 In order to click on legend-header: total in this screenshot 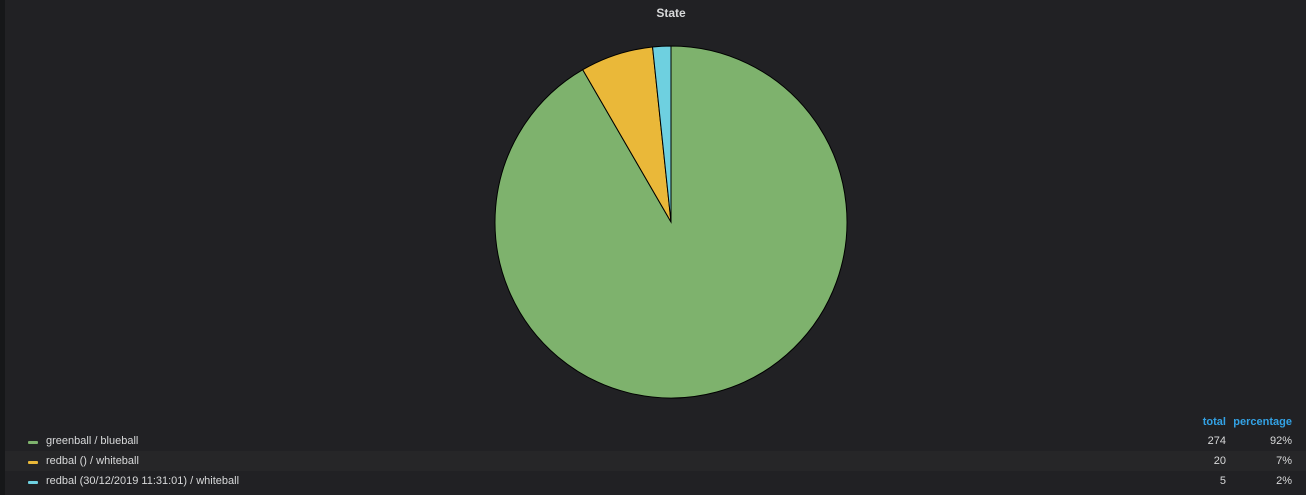, I will do `click(1214, 422)`.